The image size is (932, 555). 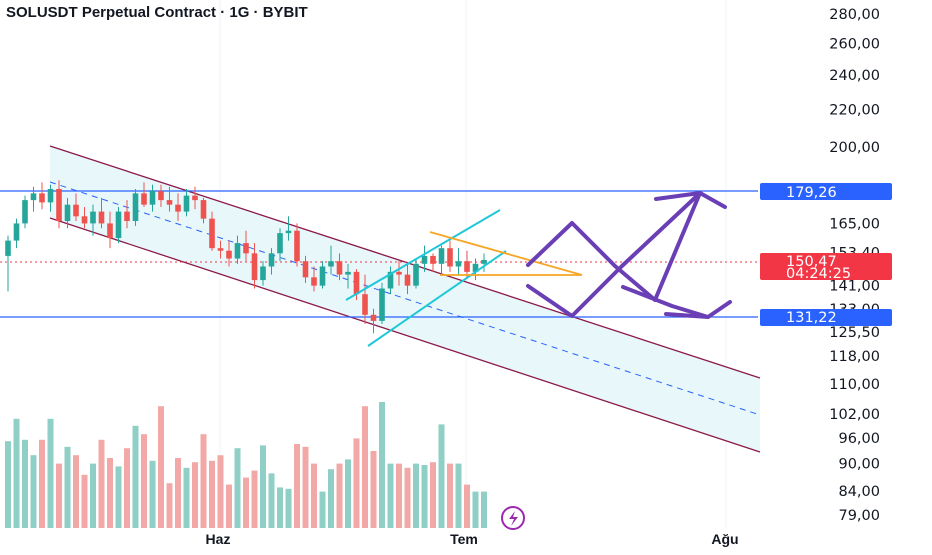 What do you see at coordinates (678, 196) in the screenshot?
I see `projection-up-arrow` at bounding box center [678, 196].